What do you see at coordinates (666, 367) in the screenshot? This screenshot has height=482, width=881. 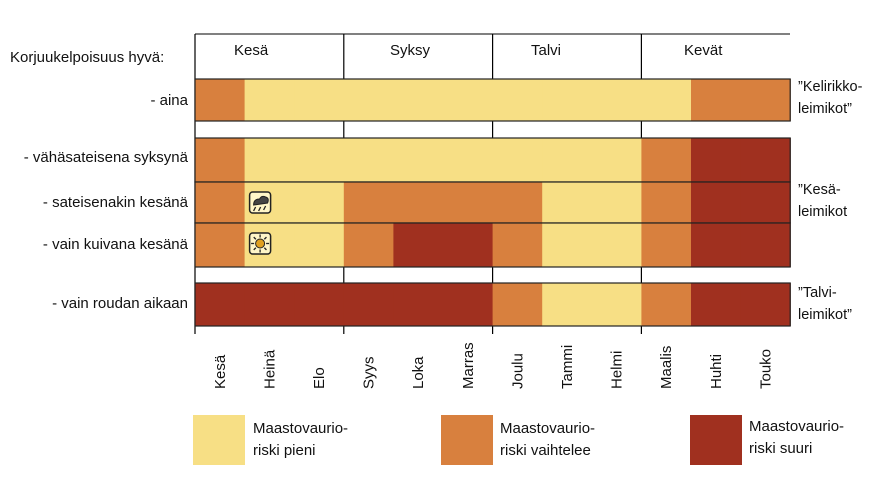 I see `month-label: Maalis` at bounding box center [666, 367].